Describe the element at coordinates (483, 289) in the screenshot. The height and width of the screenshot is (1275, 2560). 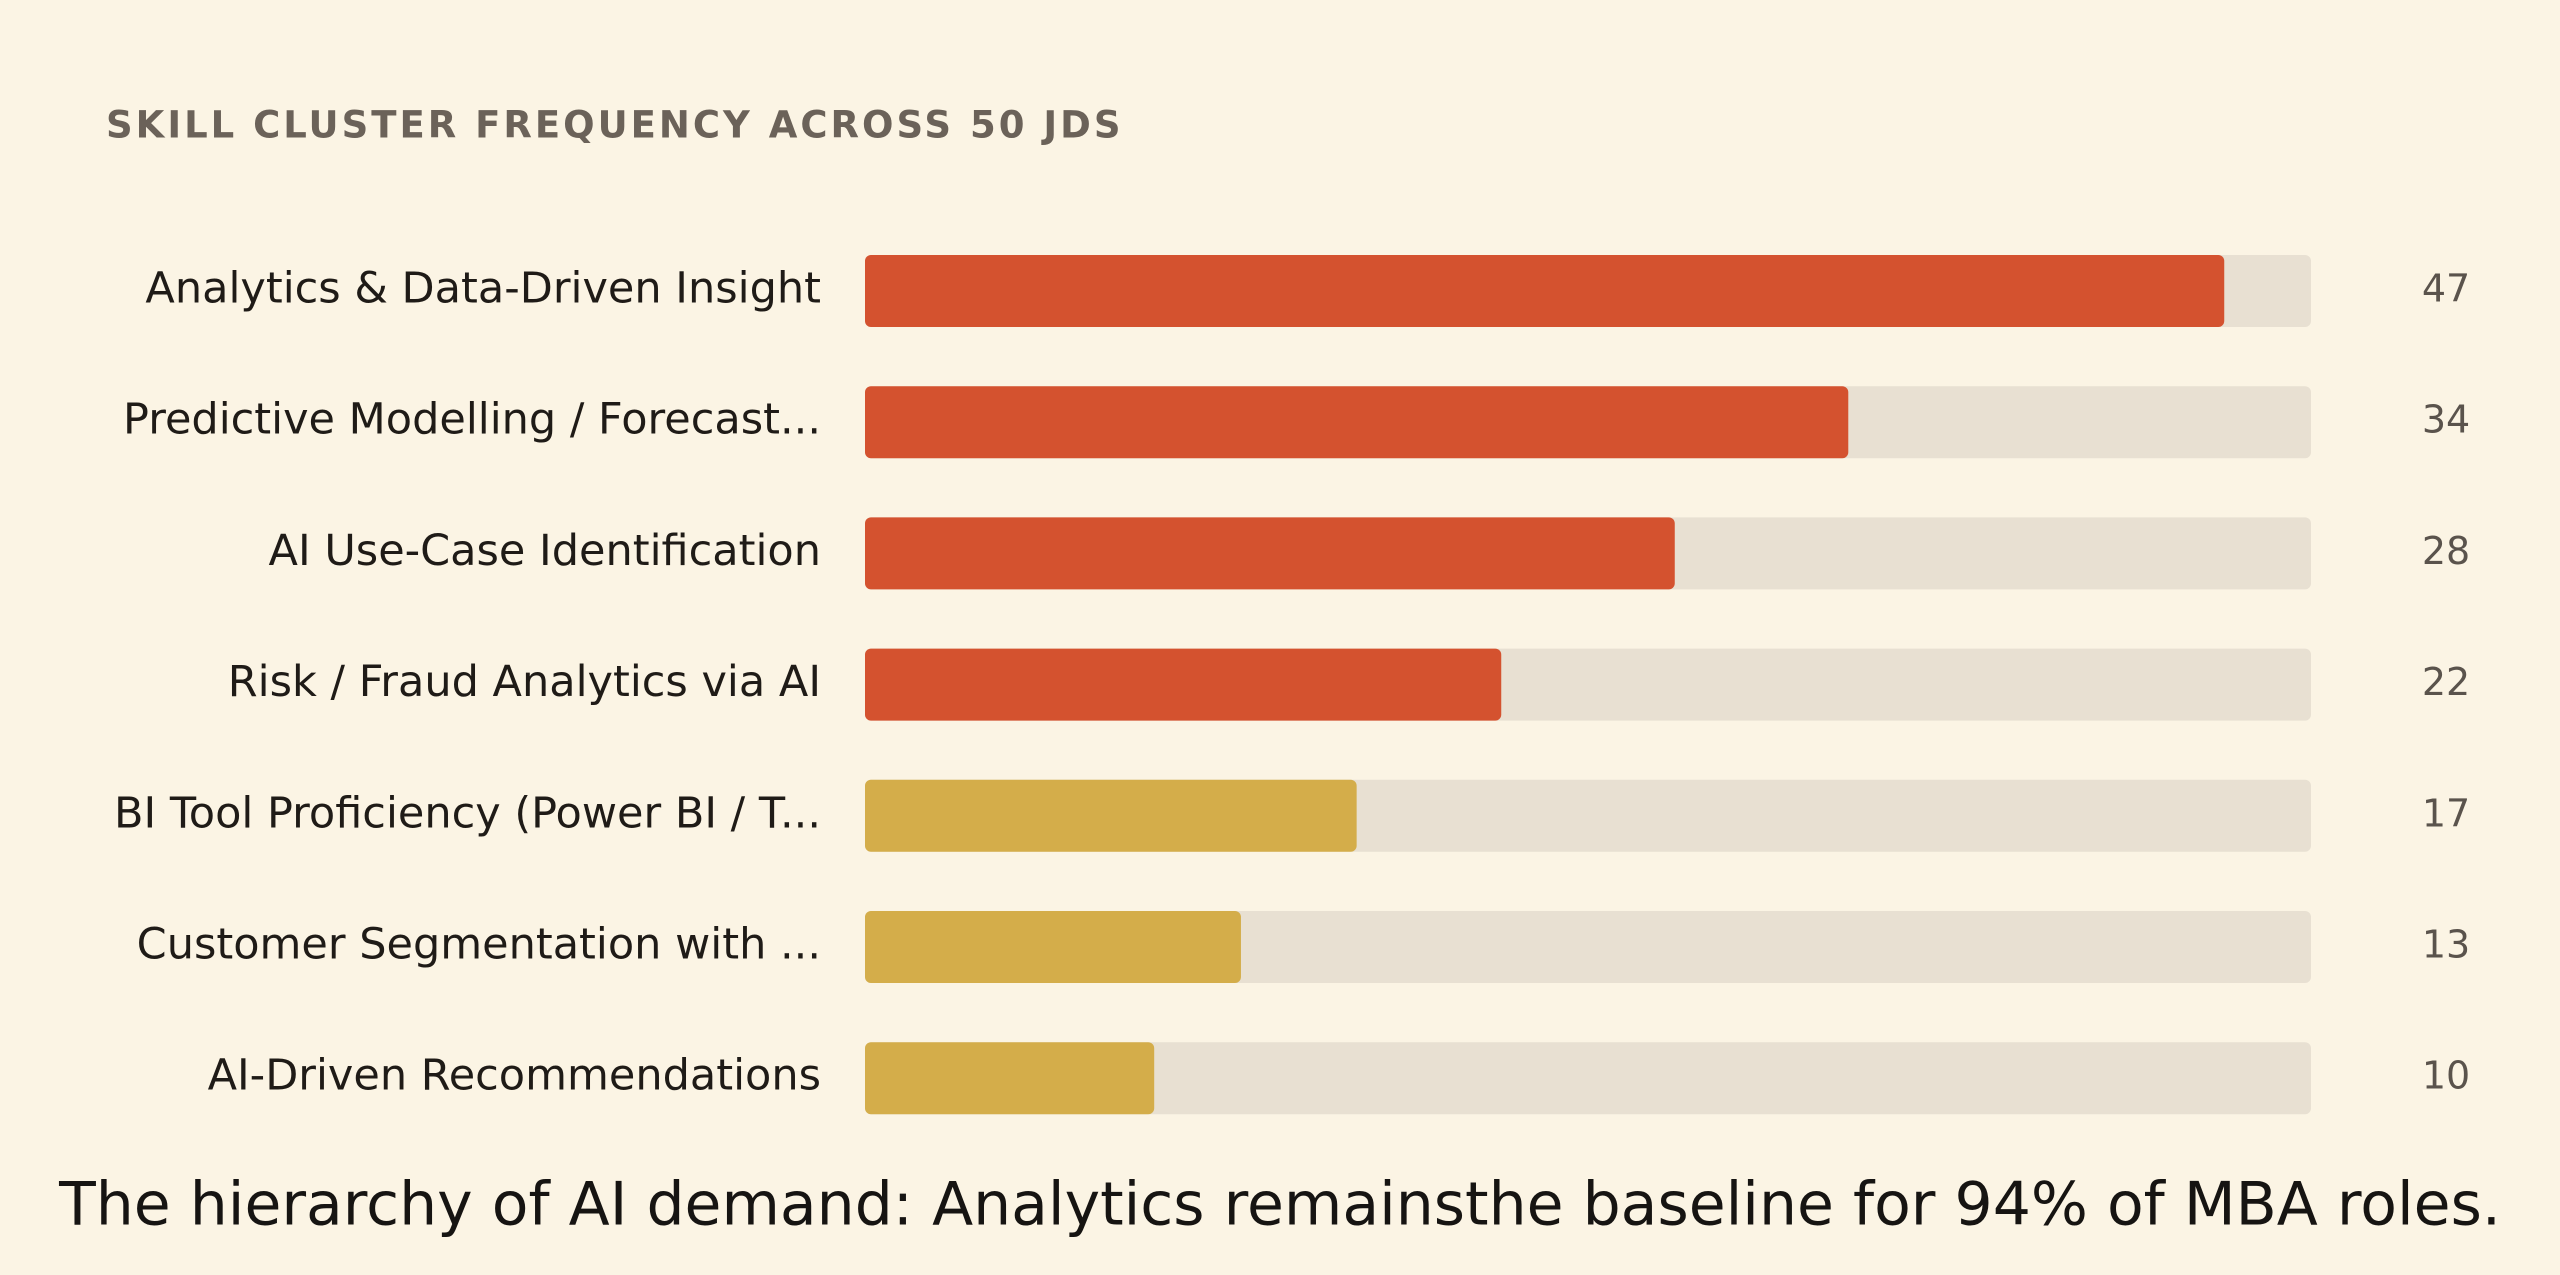
I see `category-label: Analytics & Data-Driven Insight` at that location.